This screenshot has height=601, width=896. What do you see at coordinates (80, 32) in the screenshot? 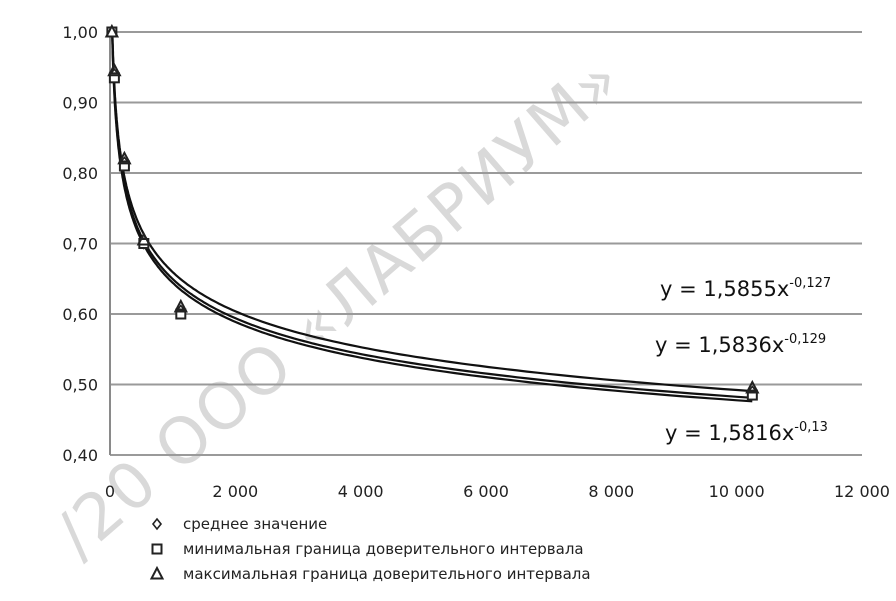
I see `y-tick-label: 1,00` at bounding box center [80, 32].